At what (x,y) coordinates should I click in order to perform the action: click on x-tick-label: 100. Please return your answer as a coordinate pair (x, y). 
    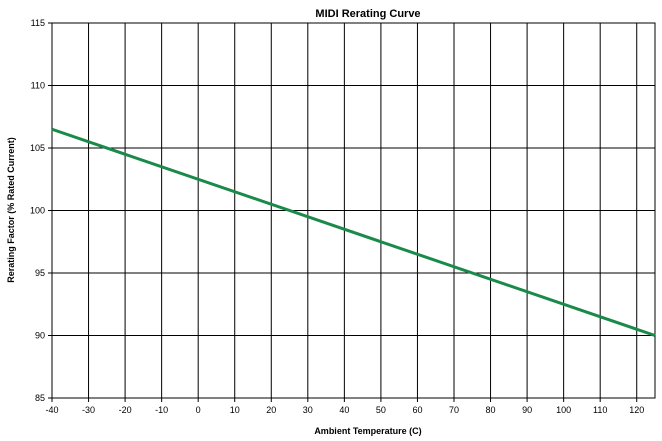
    Looking at the image, I should click on (563, 410).